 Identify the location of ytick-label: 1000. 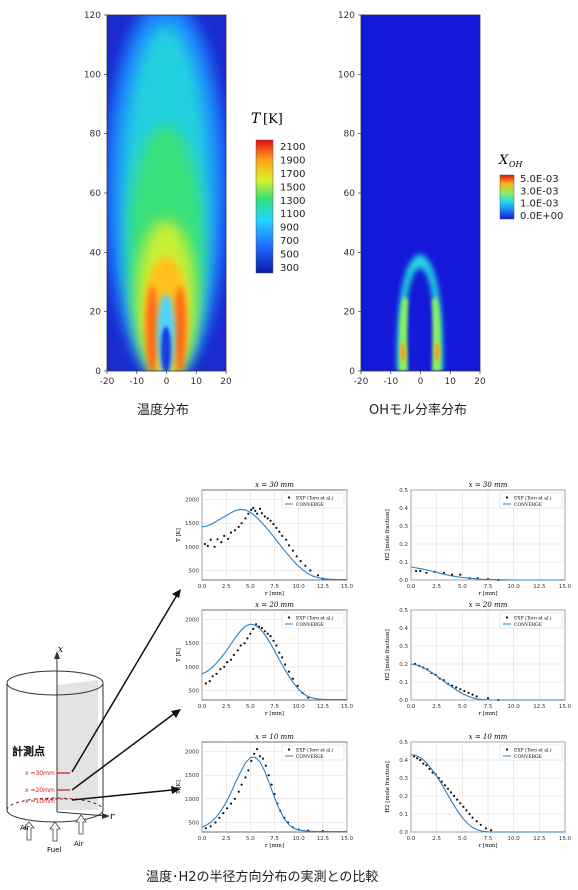
(192, 668).